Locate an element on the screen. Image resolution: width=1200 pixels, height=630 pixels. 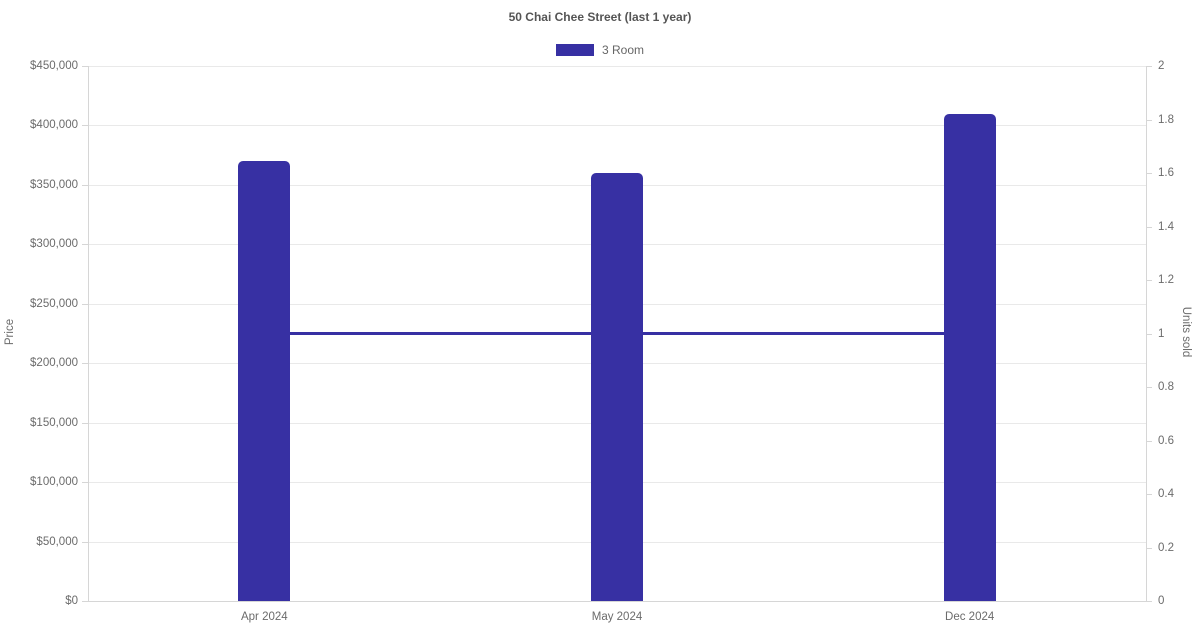
x-axis-tick-label: Apr 2024 is located at coordinates (264, 617).